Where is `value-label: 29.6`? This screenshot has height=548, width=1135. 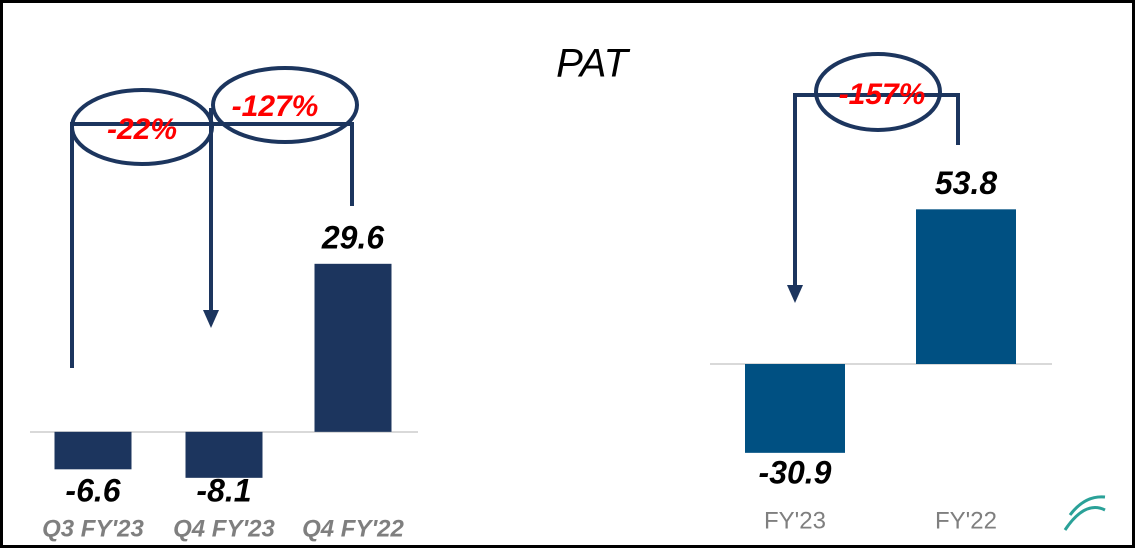
value-label: 29.6 is located at coordinates (352, 237).